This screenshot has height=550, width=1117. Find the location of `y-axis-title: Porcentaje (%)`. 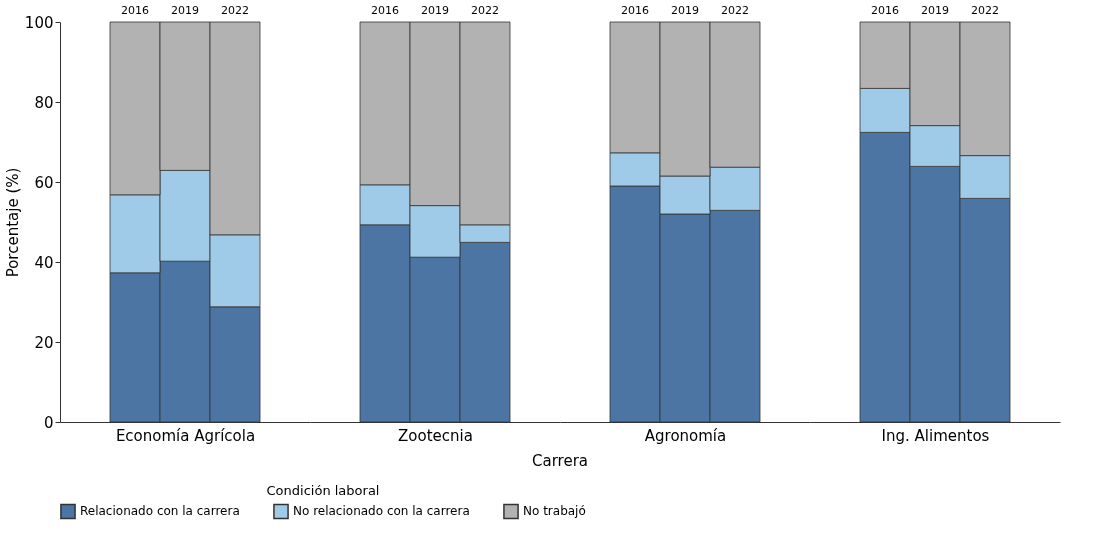

y-axis-title: Porcentaje (%) is located at coordinates (12, 222).